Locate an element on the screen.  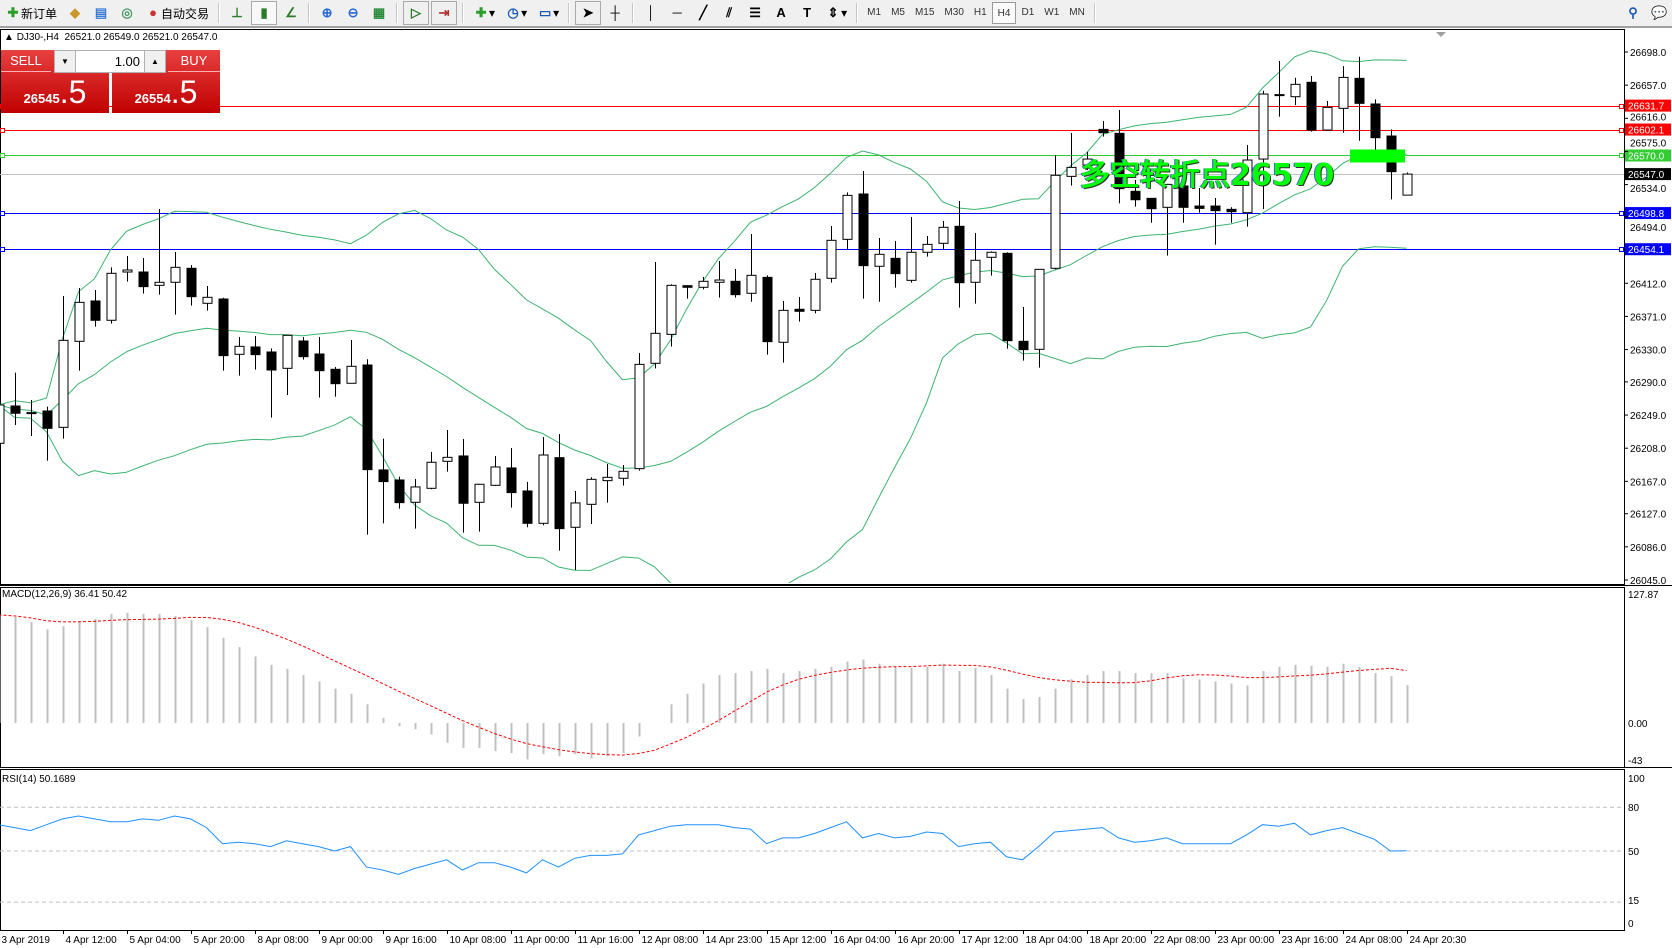
collapse-triangle-icon: ▲ is located at coordinates (10, 37).